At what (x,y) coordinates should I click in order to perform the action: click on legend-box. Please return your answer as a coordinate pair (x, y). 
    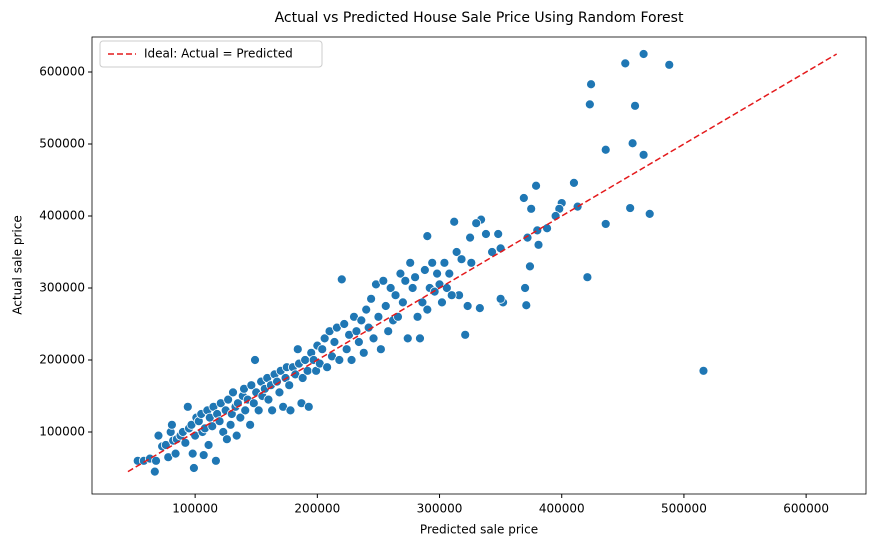
    Looking at the image, I should click on (211, 54).